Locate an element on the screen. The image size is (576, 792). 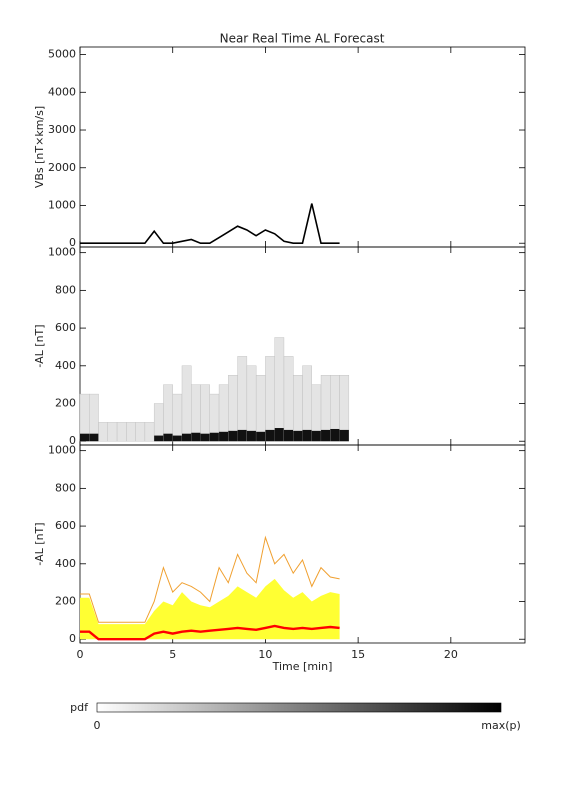
colorbar is located at coordinates (299, 707).